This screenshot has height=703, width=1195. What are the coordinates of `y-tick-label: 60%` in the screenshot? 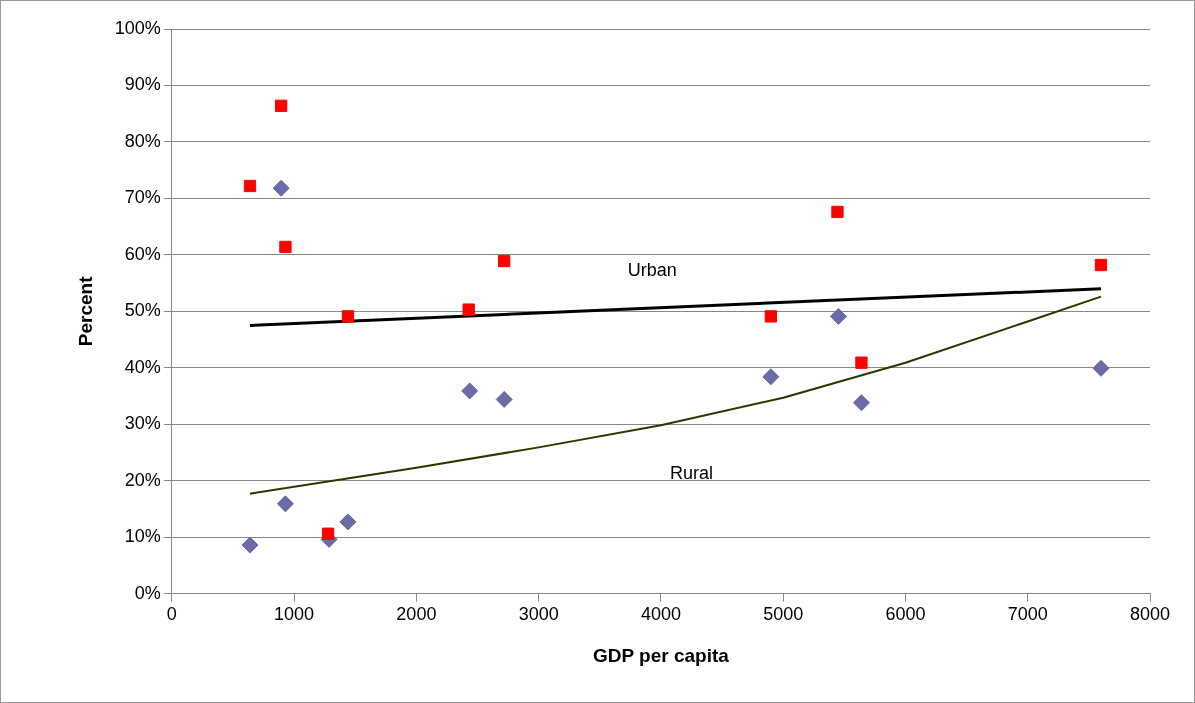 It's located at (142, 253).